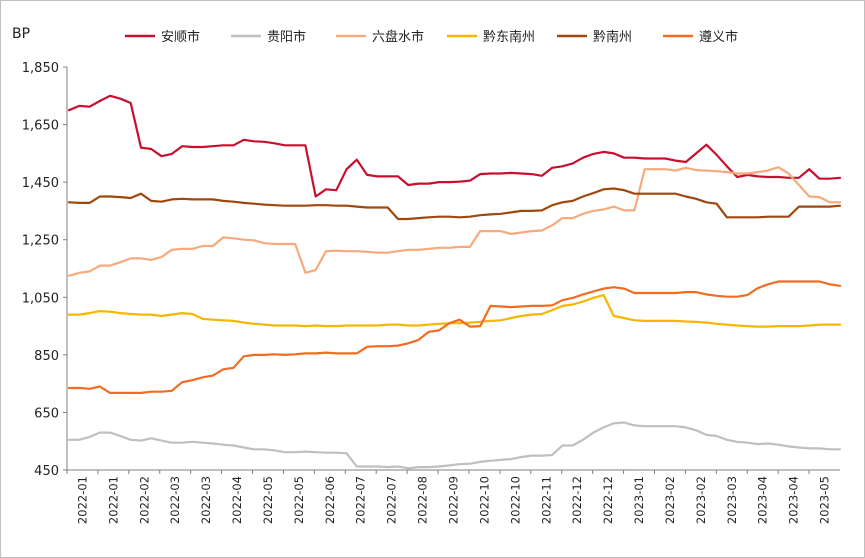  Describe the element at coordinates (639, 500) in the screenshot. I see `x-tick-label: 2023-01` at that location.